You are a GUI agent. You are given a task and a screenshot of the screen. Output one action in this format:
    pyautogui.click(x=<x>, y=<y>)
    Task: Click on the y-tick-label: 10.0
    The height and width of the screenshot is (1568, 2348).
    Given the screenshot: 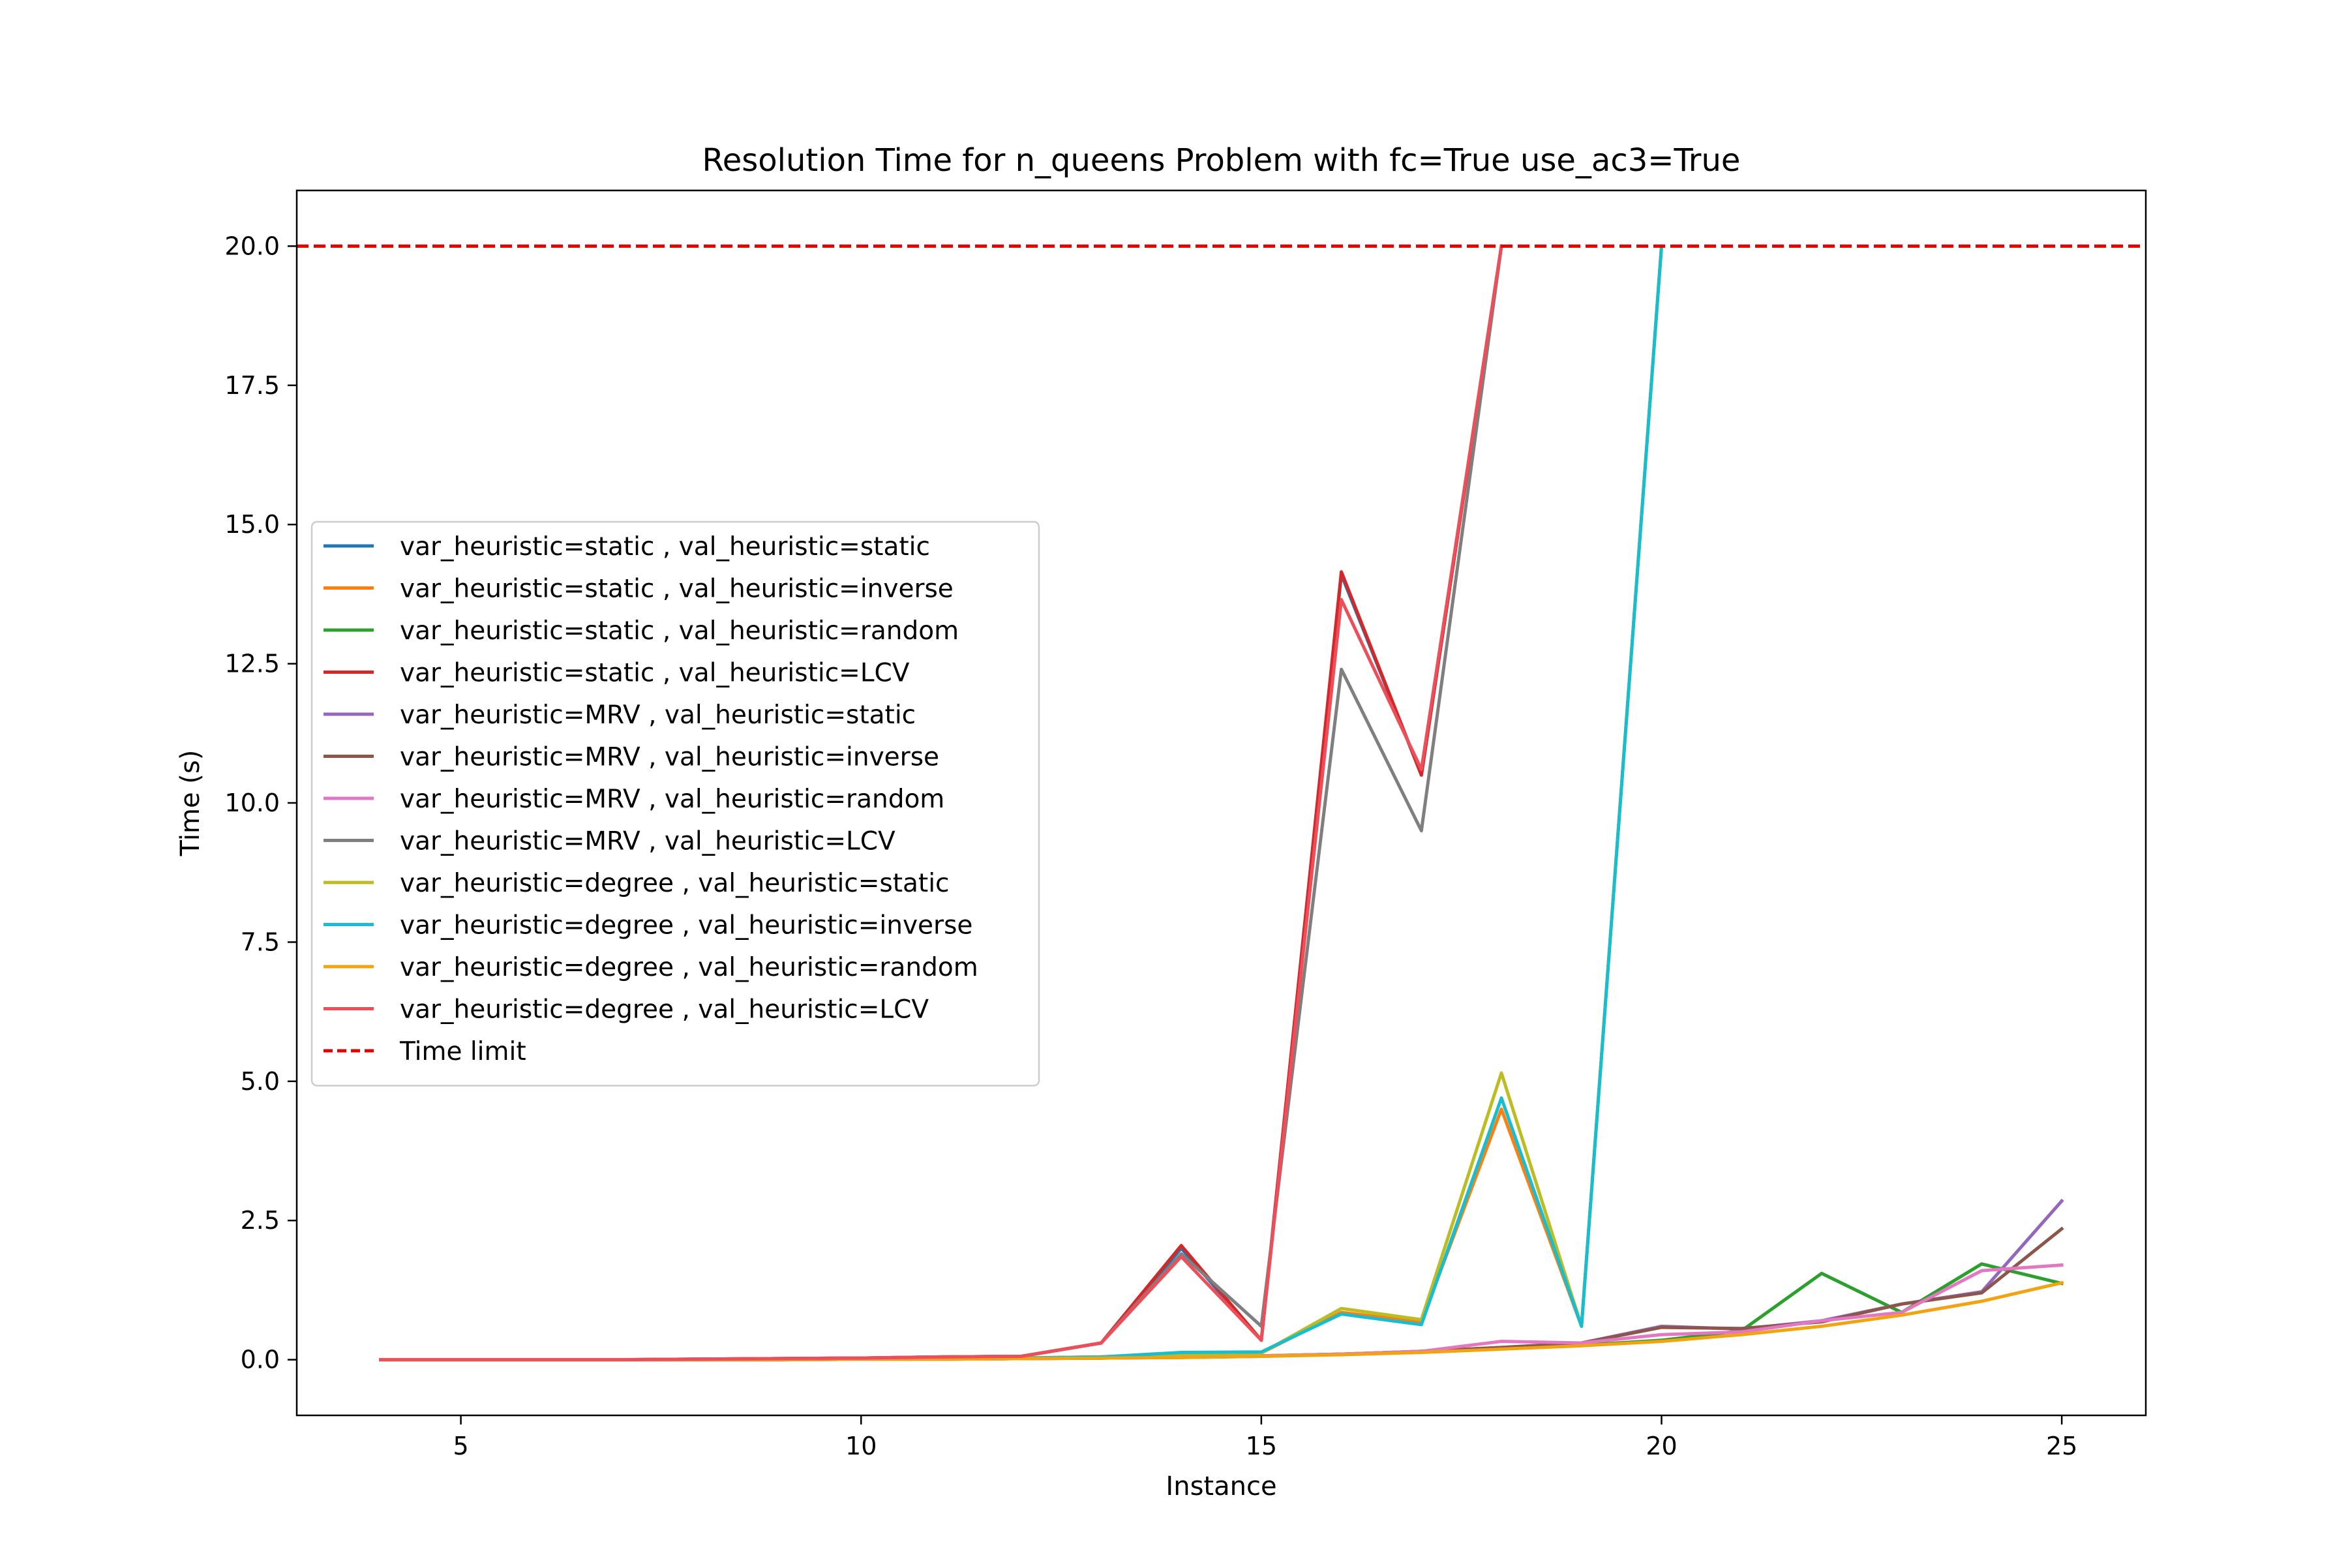 What is the action you would take?
    pyautogui.click(x=252, y=803)
    